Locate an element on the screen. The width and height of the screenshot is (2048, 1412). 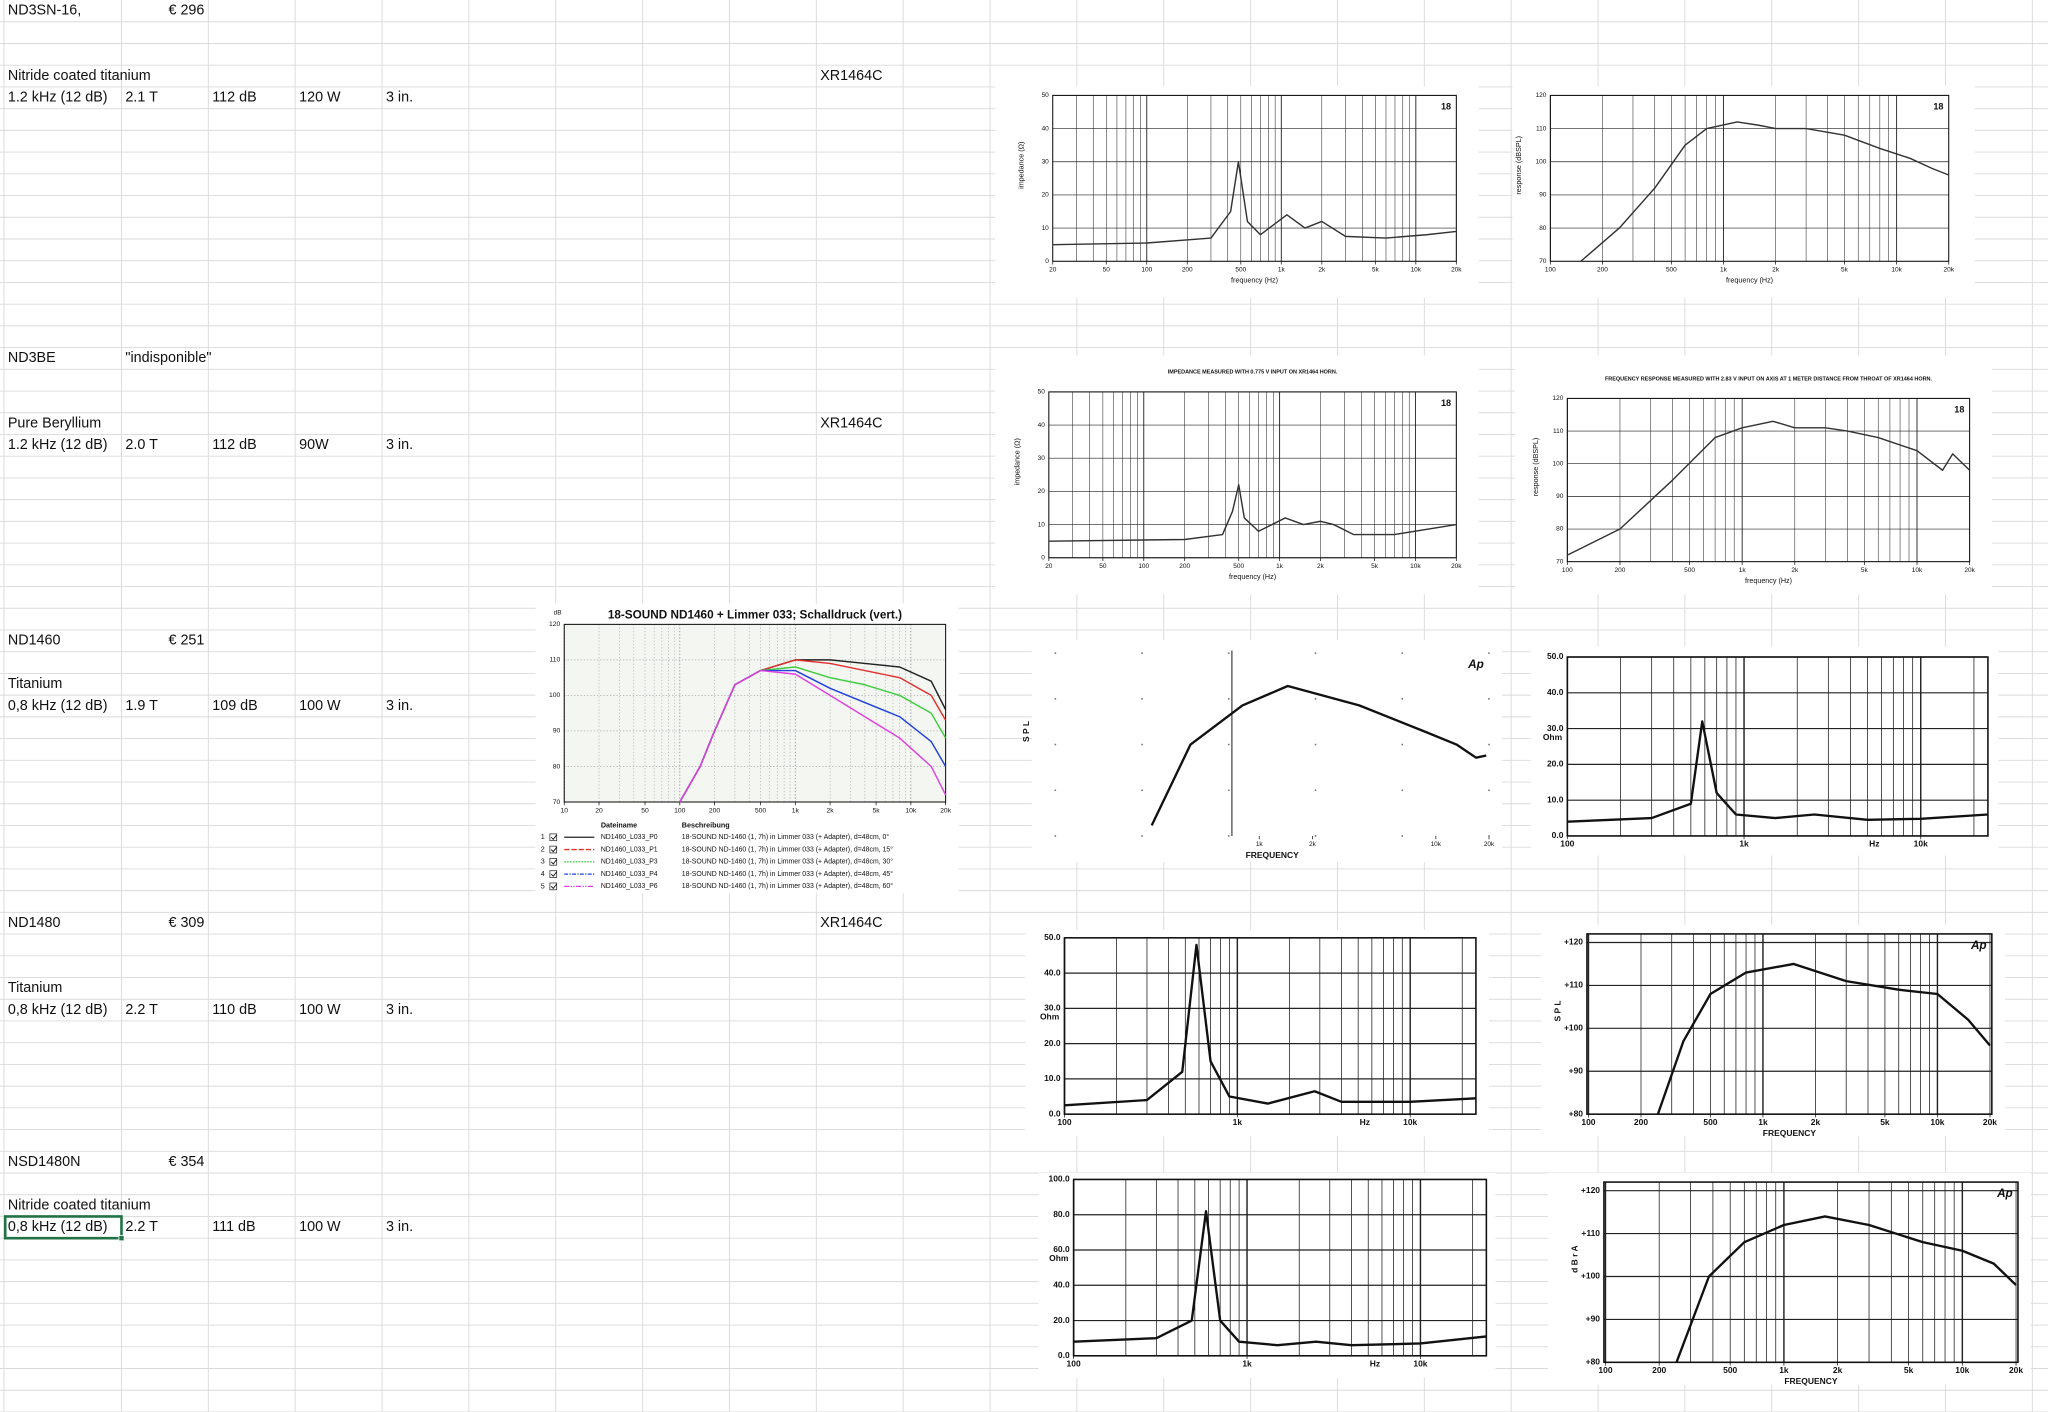
cell-material: Nitride coated titanium is located at coordinates (79, 76).